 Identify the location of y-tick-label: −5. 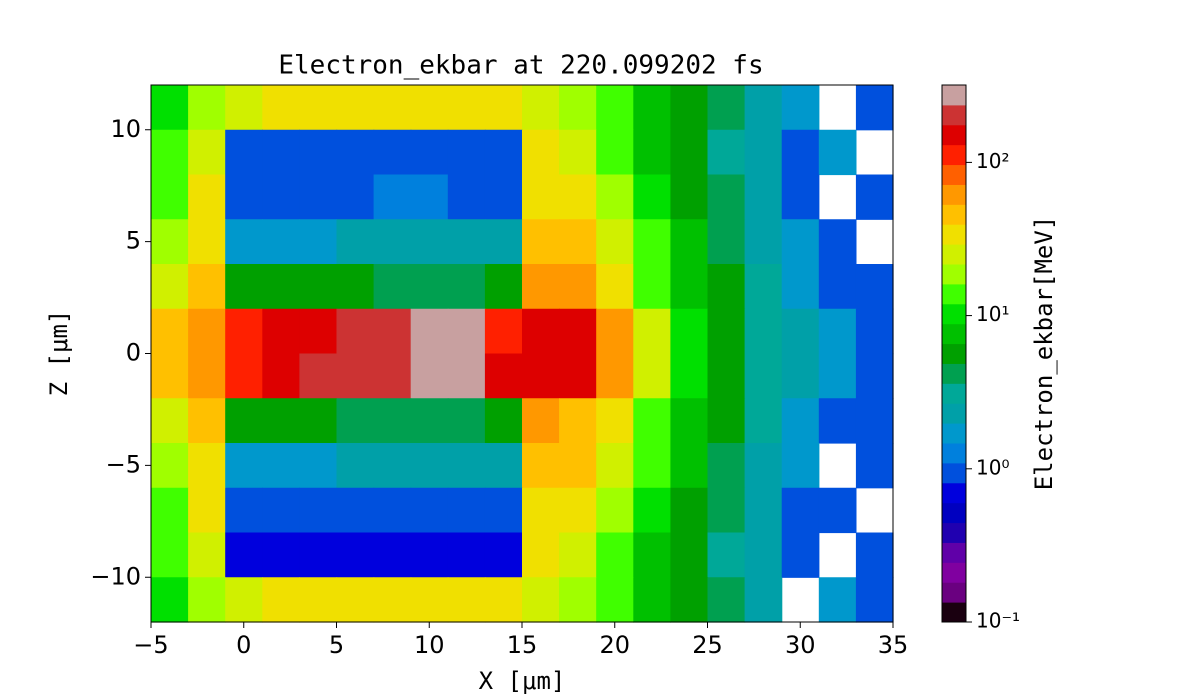
(123, 464).